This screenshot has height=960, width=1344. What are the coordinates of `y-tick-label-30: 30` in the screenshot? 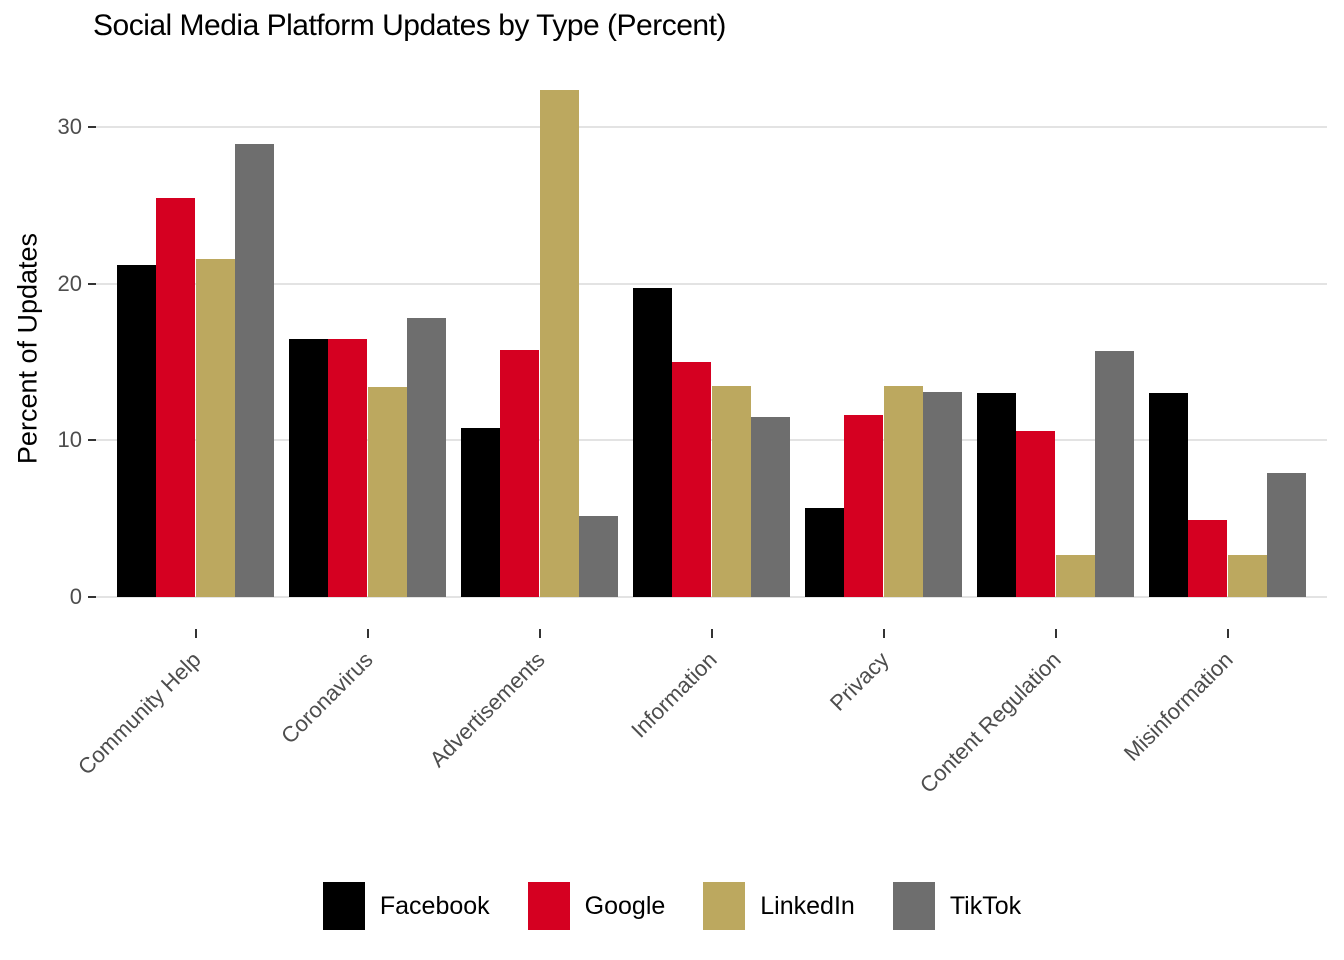 It's located at (69, 127).